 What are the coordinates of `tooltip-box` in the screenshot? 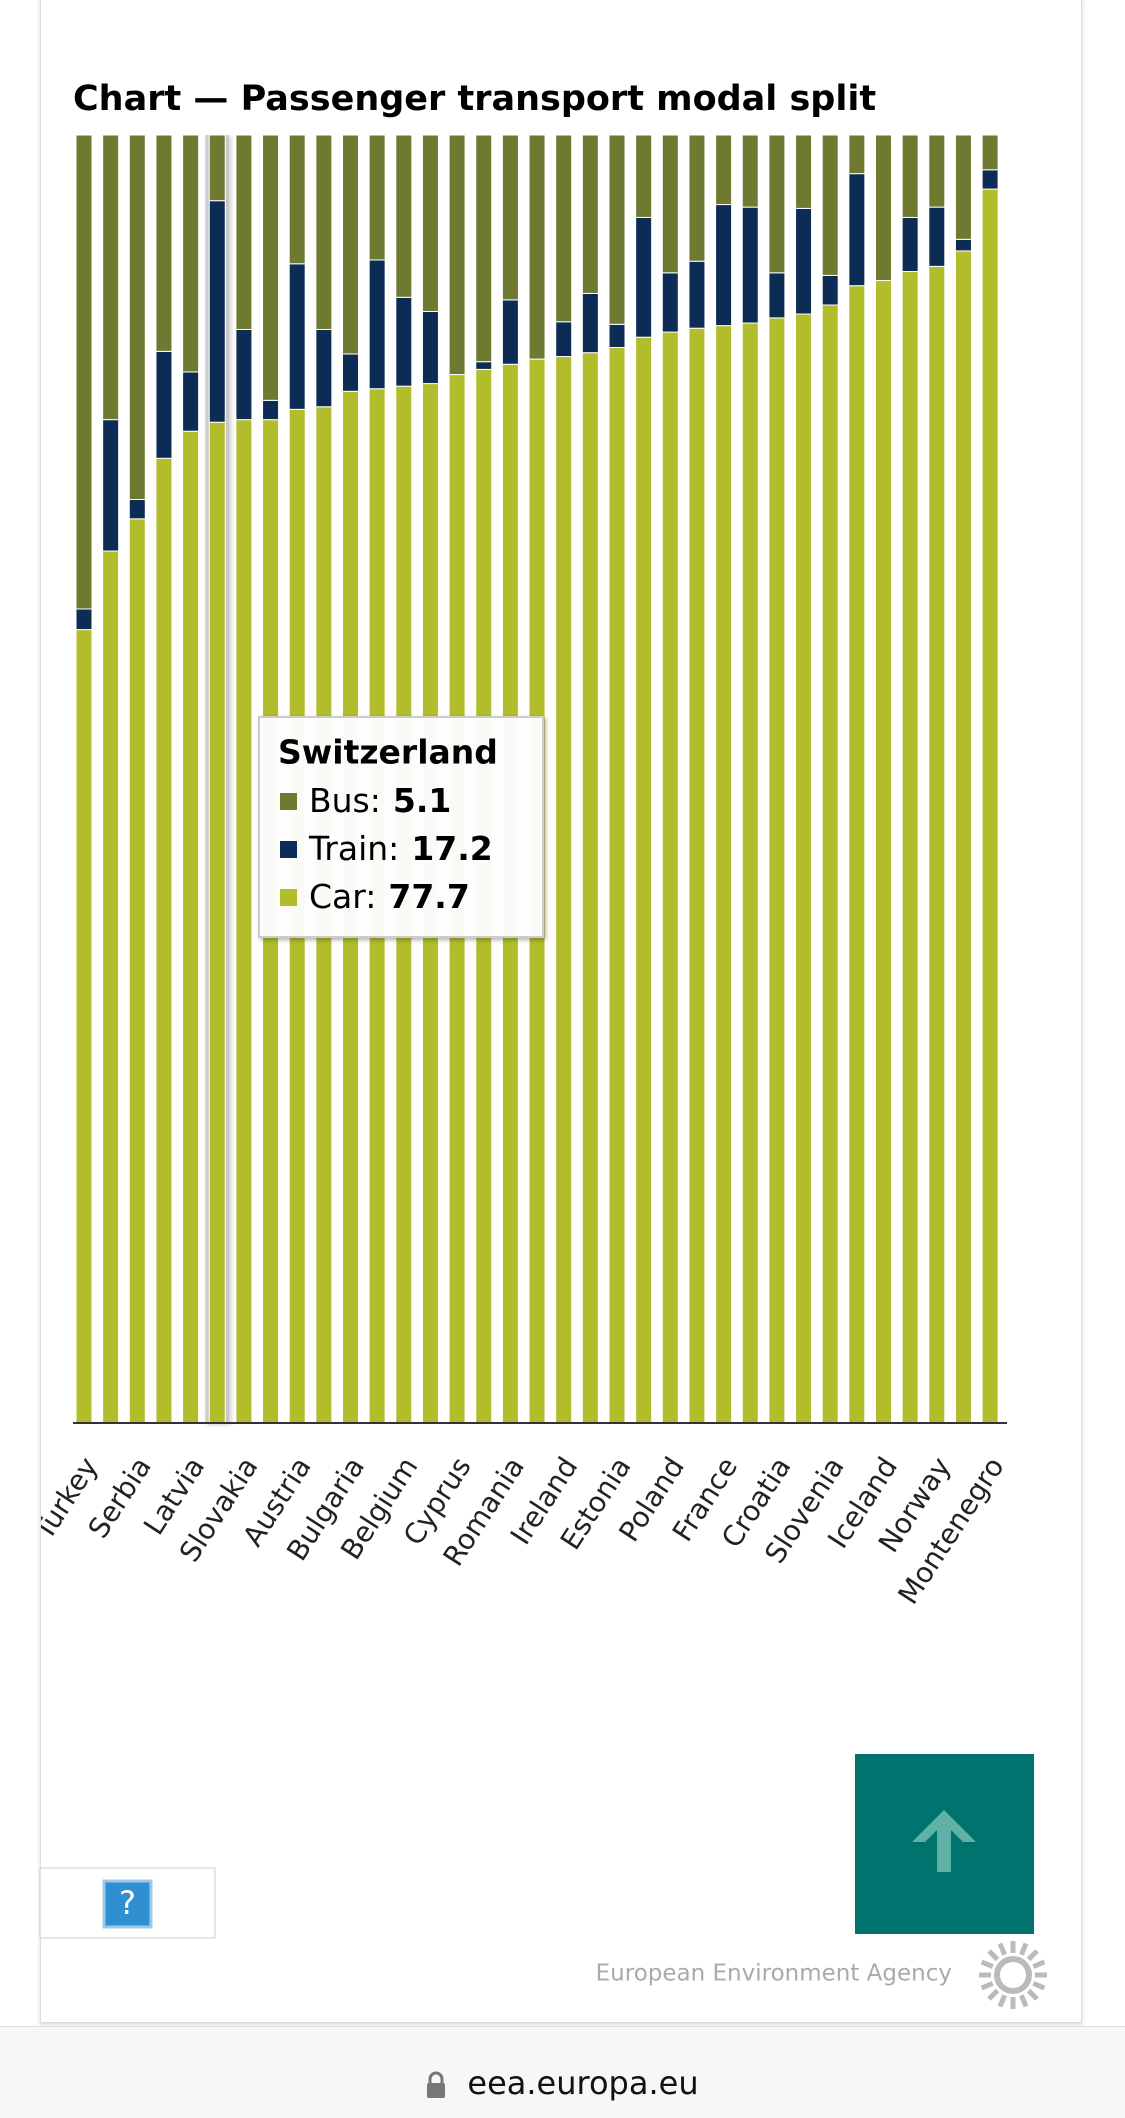 It's located at (401, 827).